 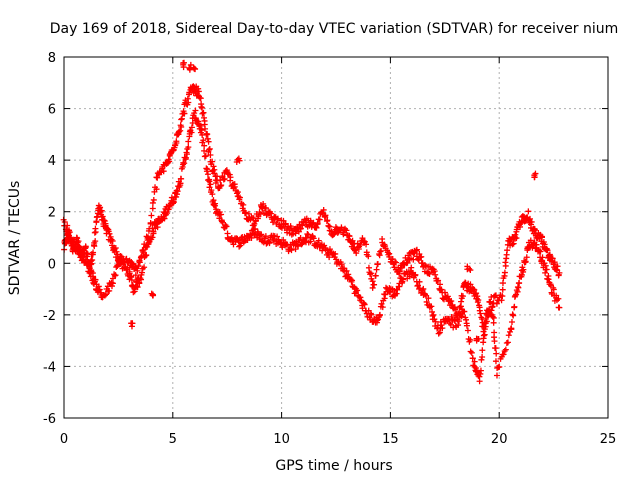 I want to click on y-tick-label: -6, so click(x=49, y=419).